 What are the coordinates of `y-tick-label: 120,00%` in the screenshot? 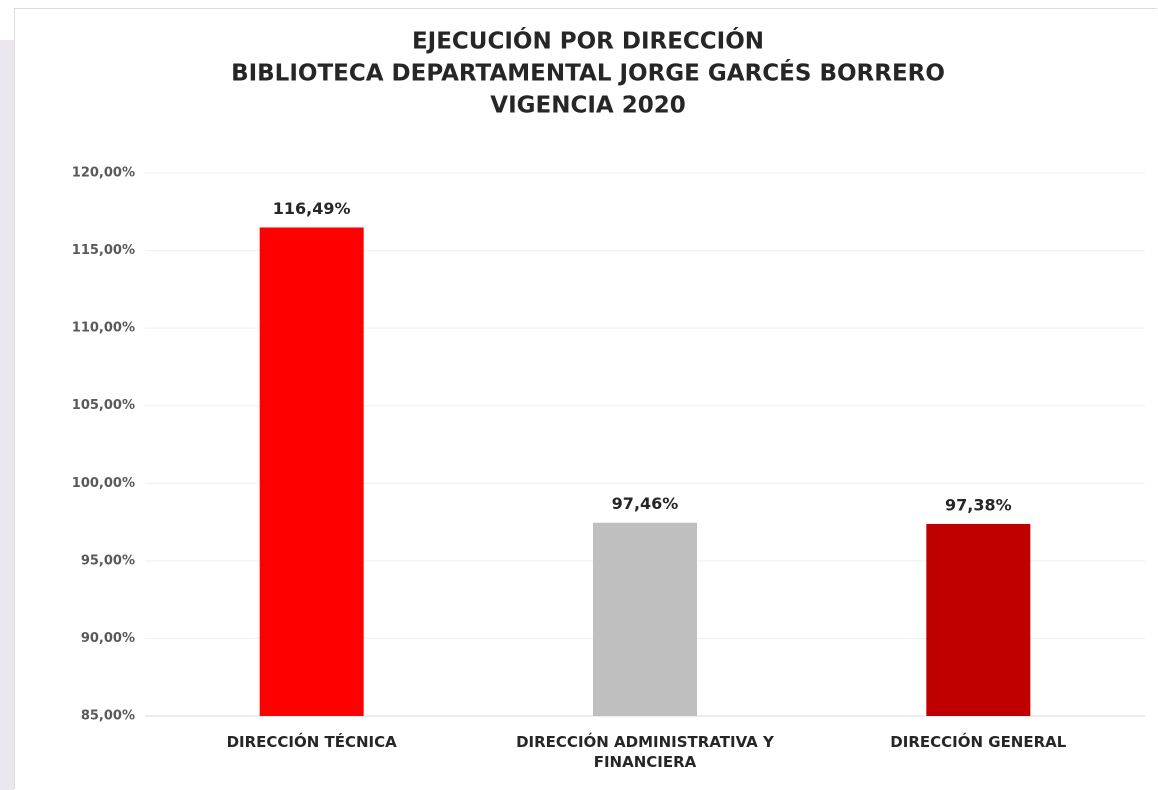 It's located at (103, 173).